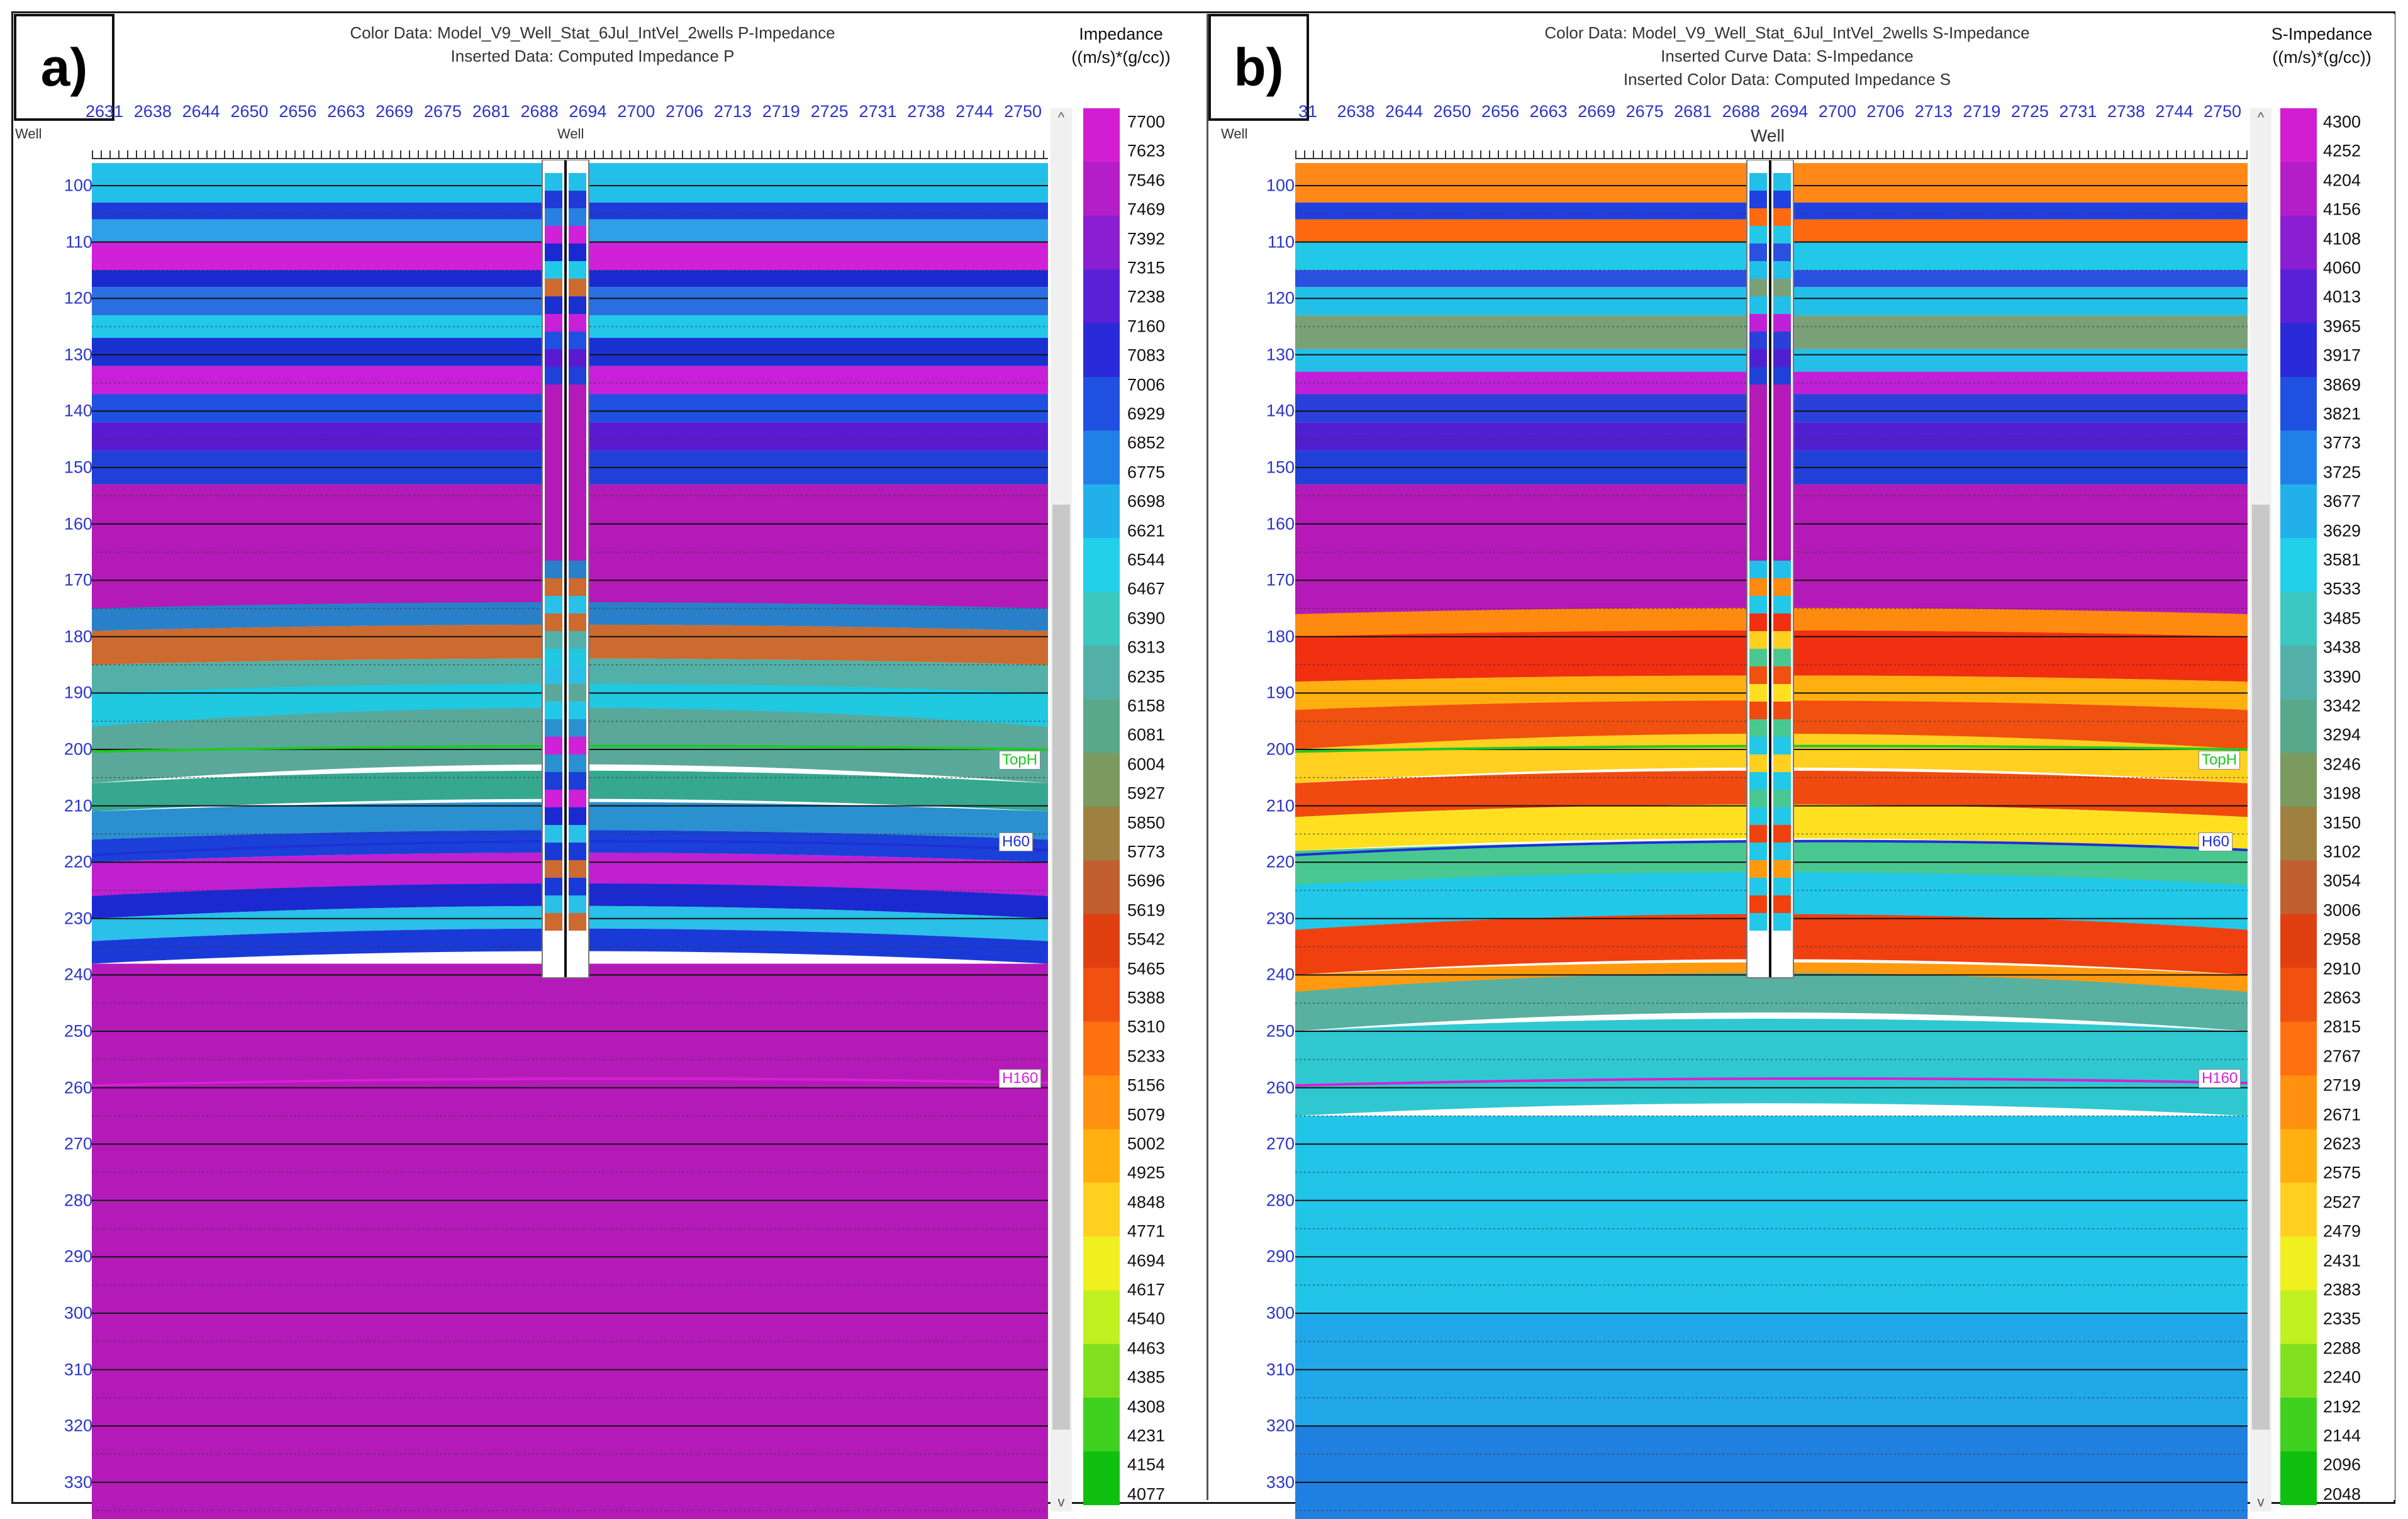 This screenshot has width=2408, height=1519. What do you see at coordinates (1022, 111) in the screenshot?
I see `trace-label: 2750` at bounding box center [1022, 111].